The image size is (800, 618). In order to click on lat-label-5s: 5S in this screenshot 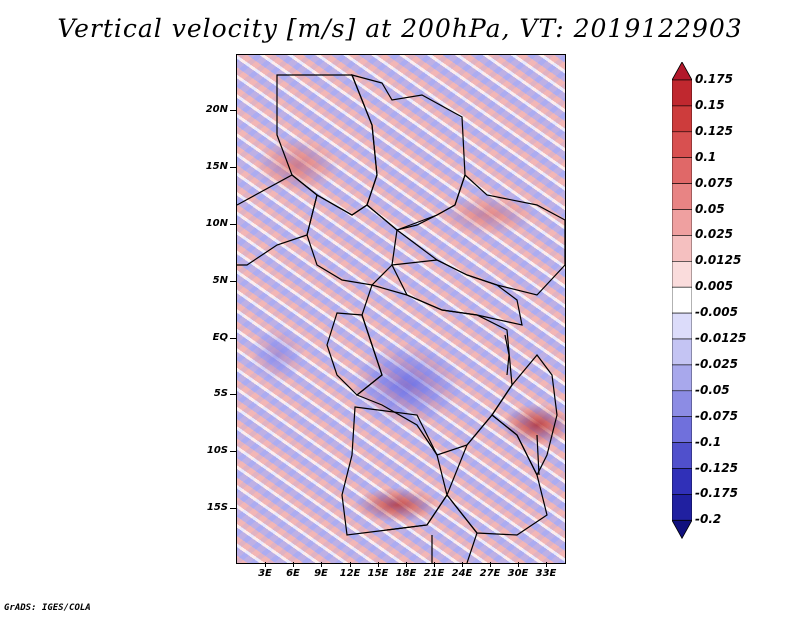, I will do `click(220, 393)`.